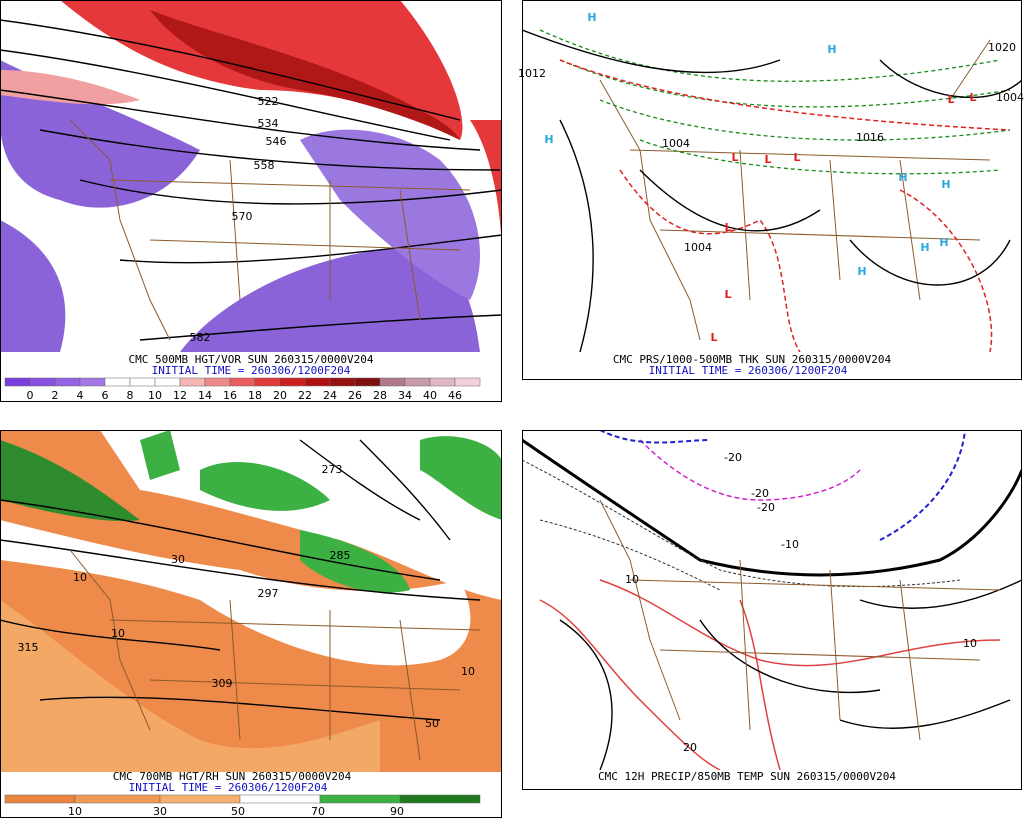 The width and height of the screenshot is (1024, 819). Describe the element at coordinates (690, 747) in the screenshot. I see `contour-label: 20` at that location.